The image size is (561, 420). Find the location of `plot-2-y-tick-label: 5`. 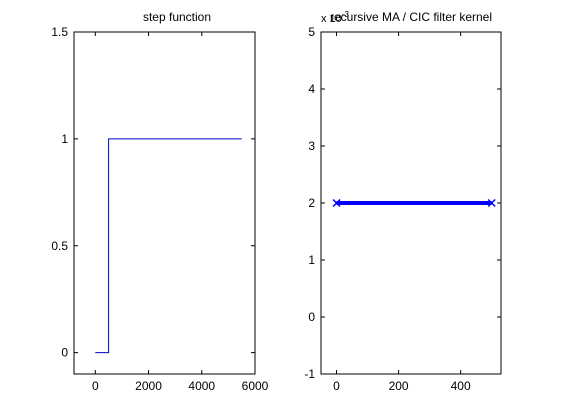

plot-2-y-tick-label: 5 is located at coordinates (311, 32).